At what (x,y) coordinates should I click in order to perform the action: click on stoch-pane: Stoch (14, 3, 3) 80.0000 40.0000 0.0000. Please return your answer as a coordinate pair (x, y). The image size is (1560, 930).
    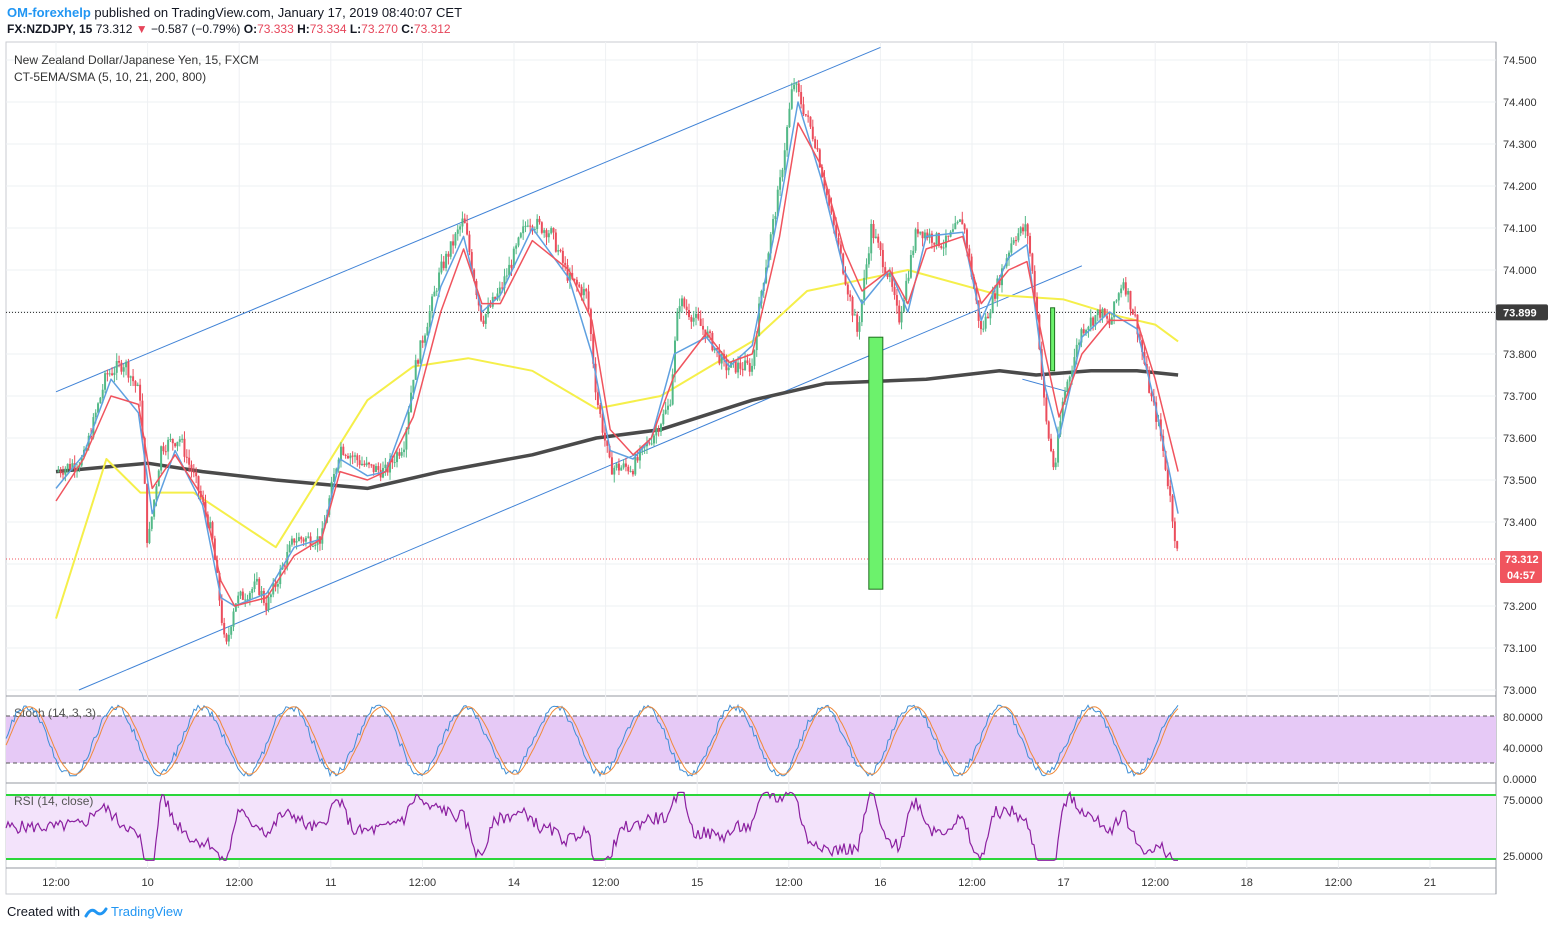
    Looking at the image, I should click on (774, 744).